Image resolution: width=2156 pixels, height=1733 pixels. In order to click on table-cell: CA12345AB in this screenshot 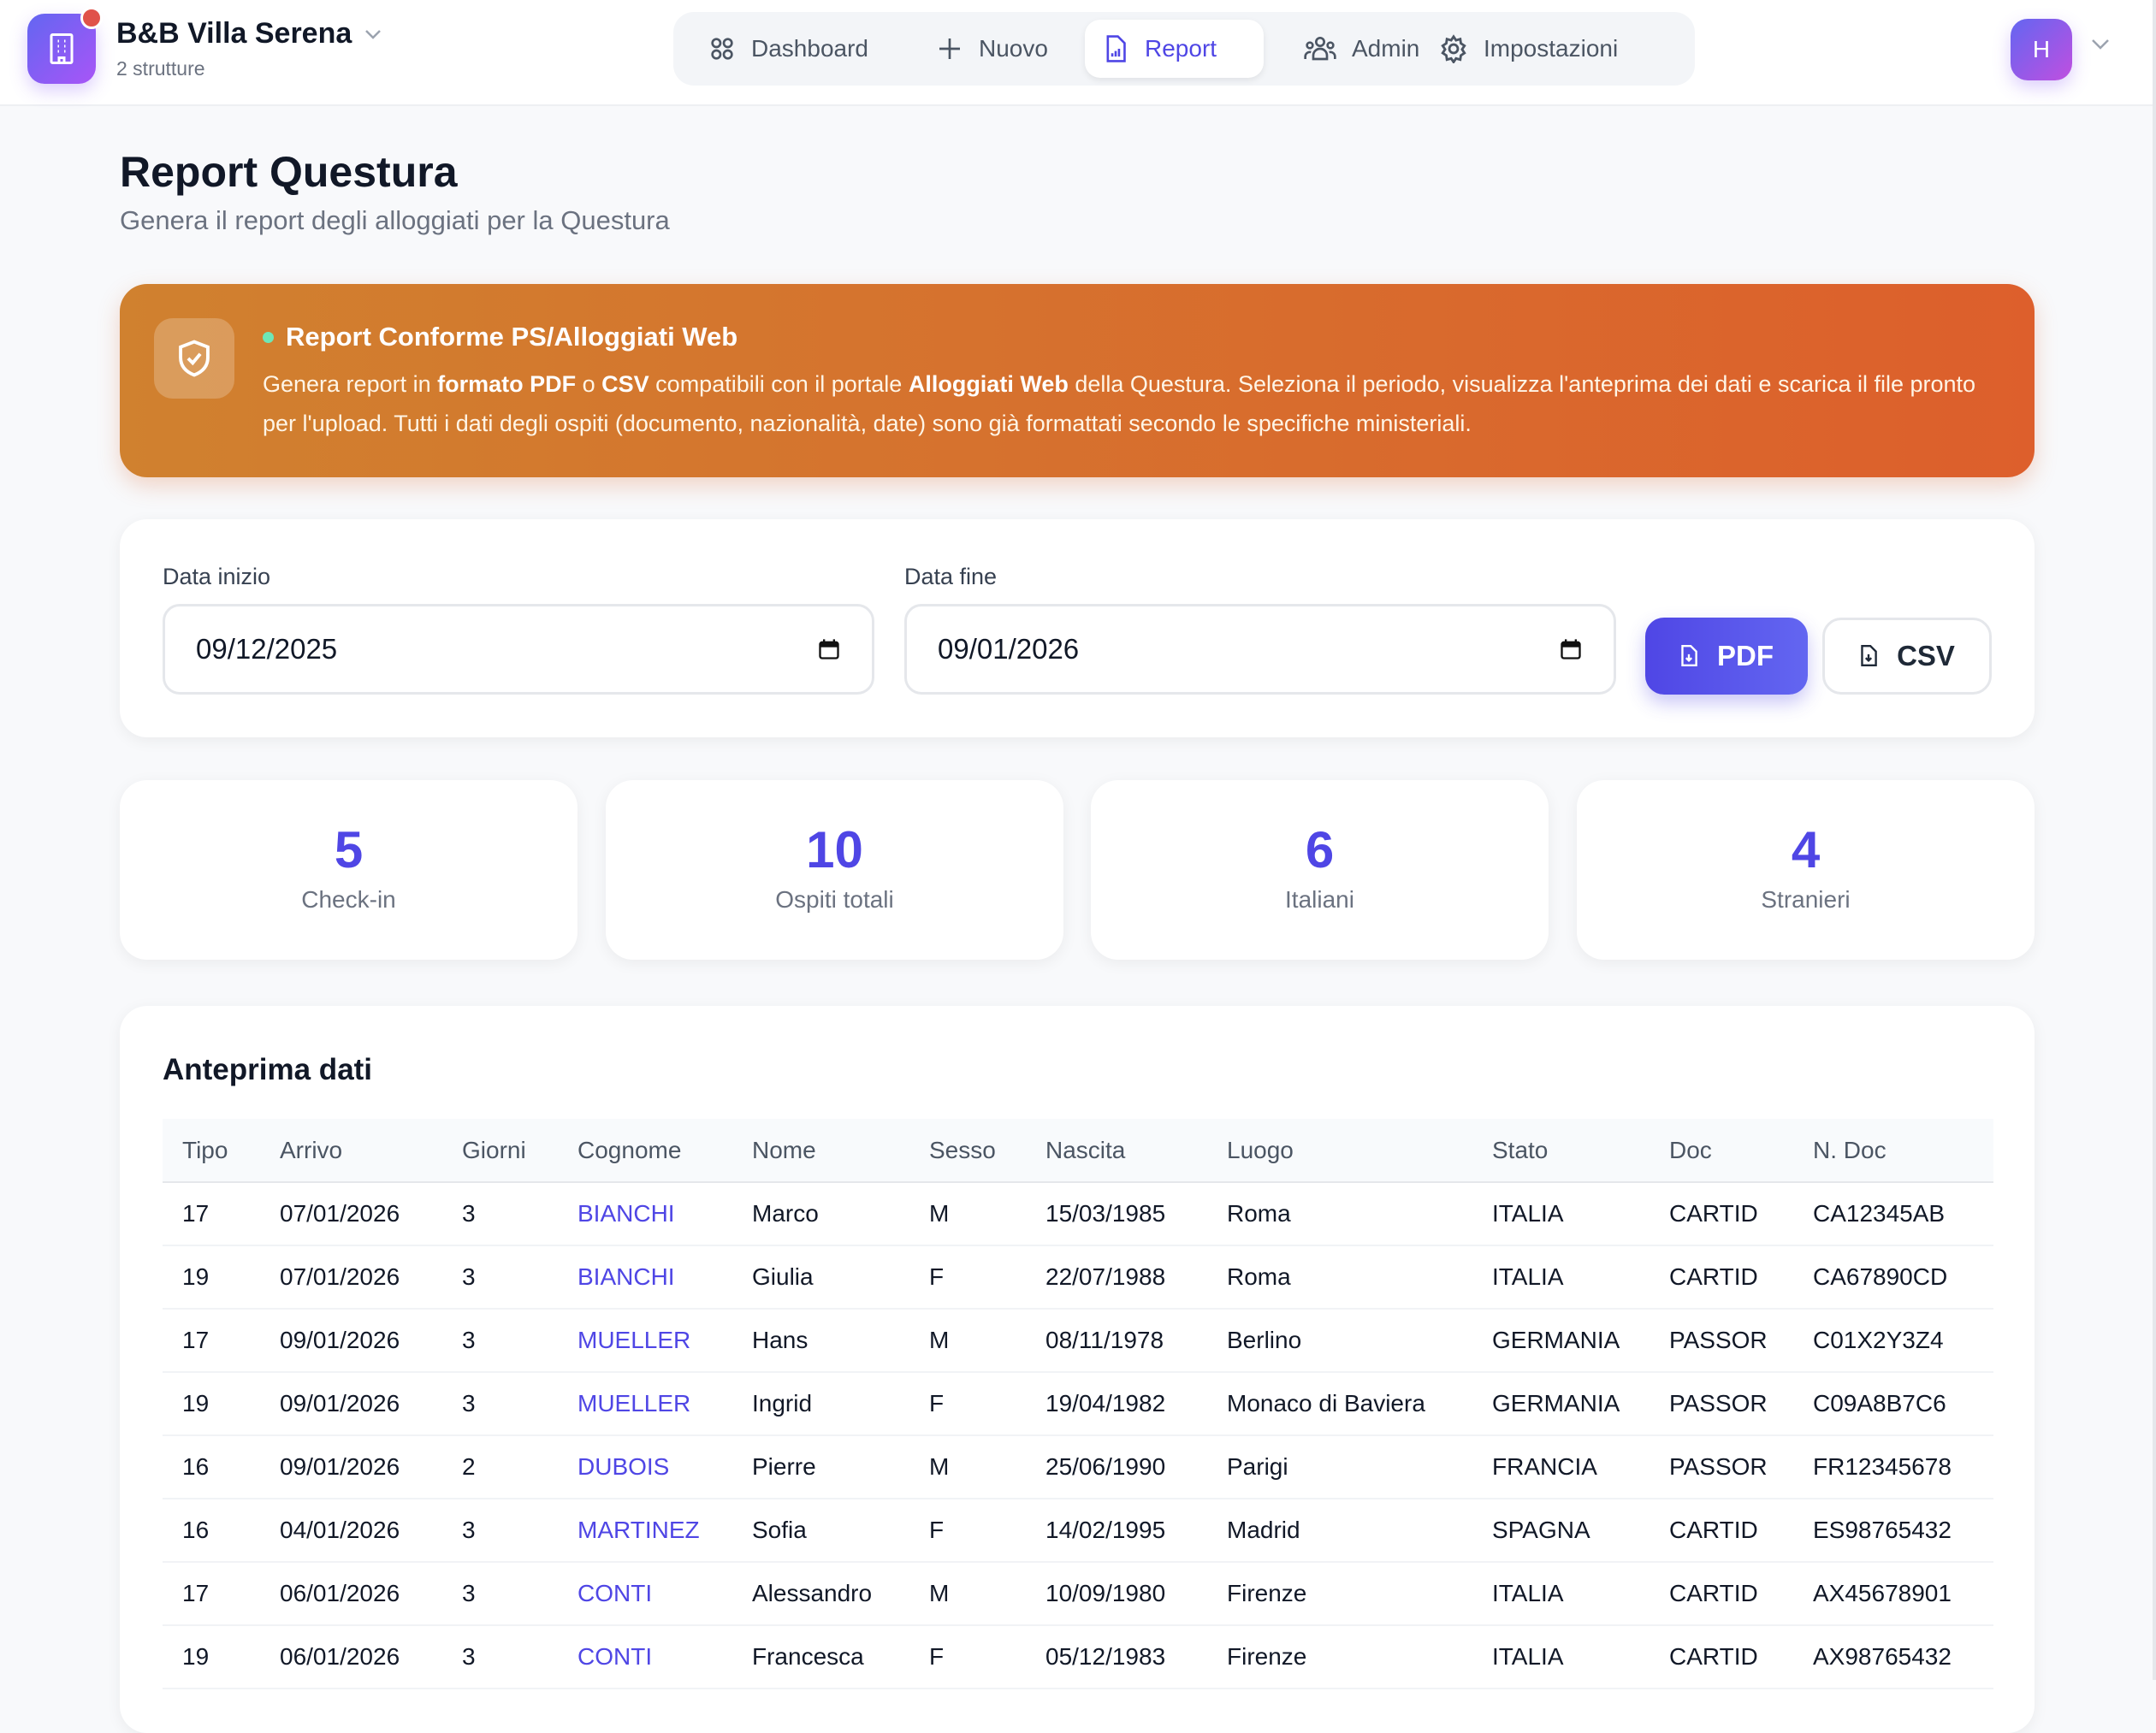, I will do `click(1893, 1214)`.